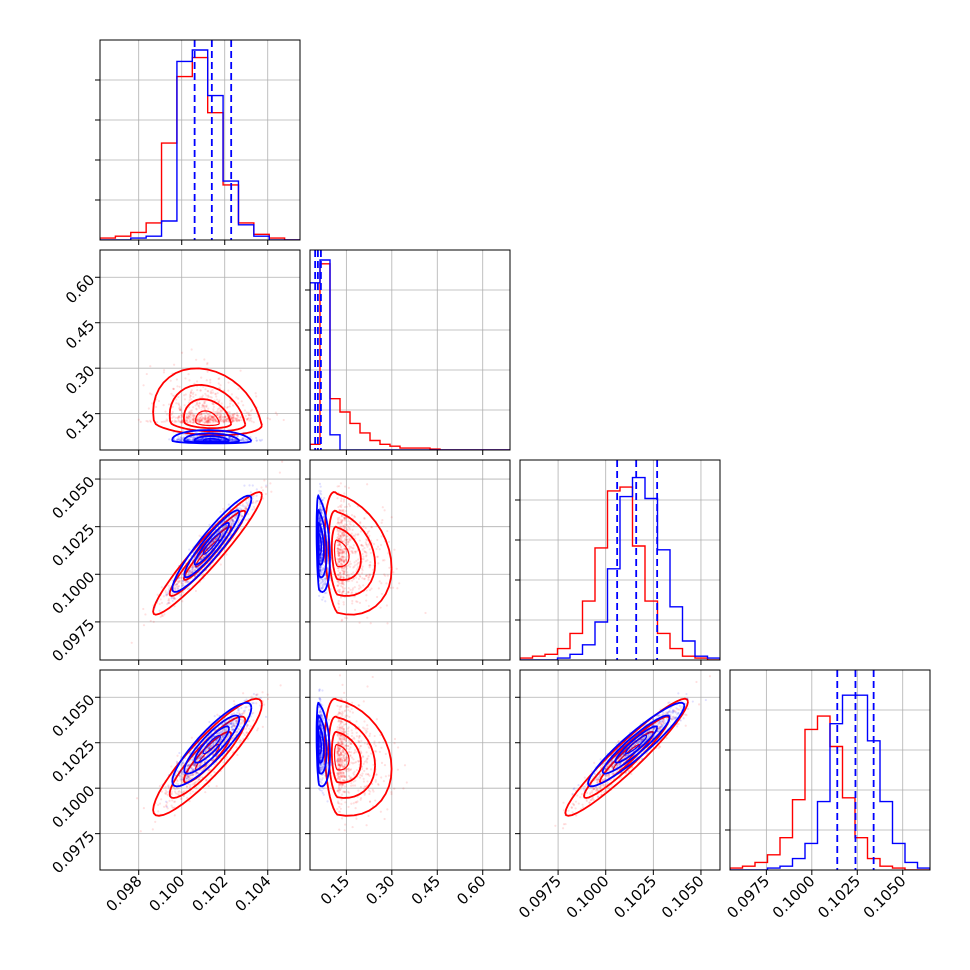  I want to click on density-layer, so click(207, 552).